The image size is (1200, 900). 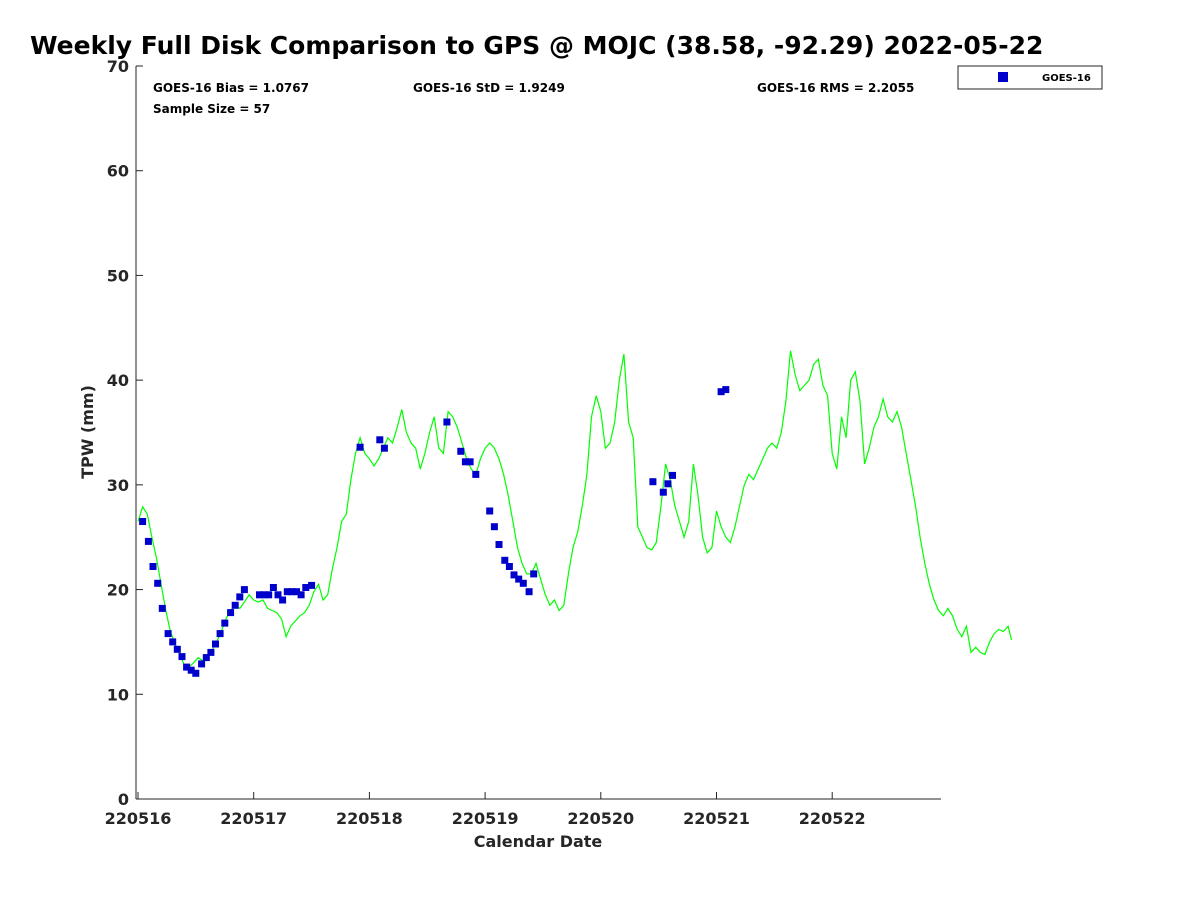 I want to click on y-tick-label: 50, so click(x=118, y=275).